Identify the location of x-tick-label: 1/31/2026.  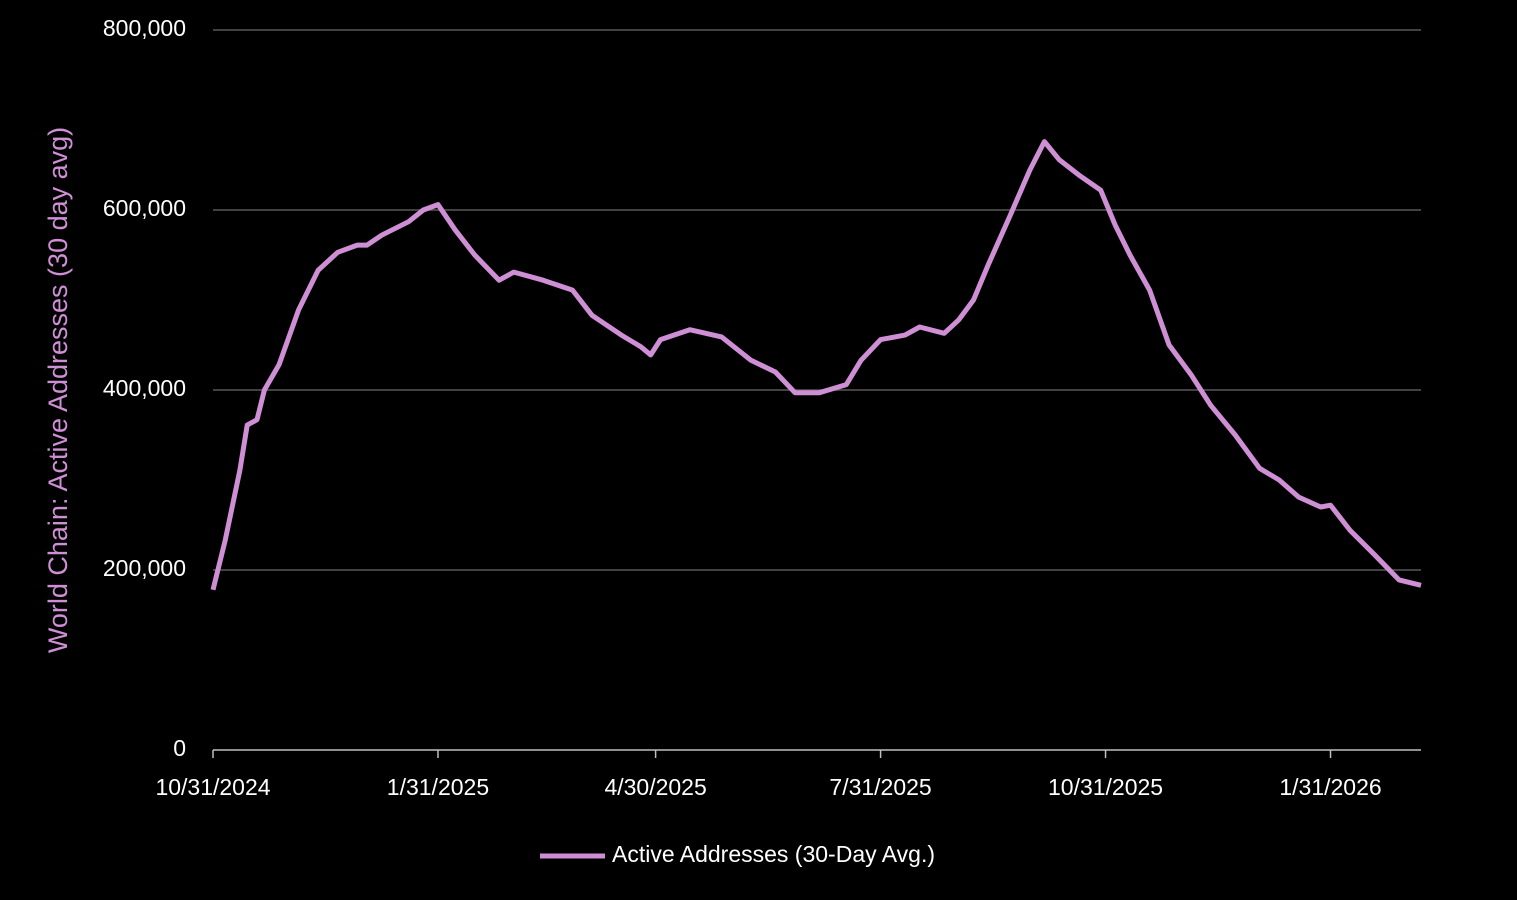
(1330, 787).